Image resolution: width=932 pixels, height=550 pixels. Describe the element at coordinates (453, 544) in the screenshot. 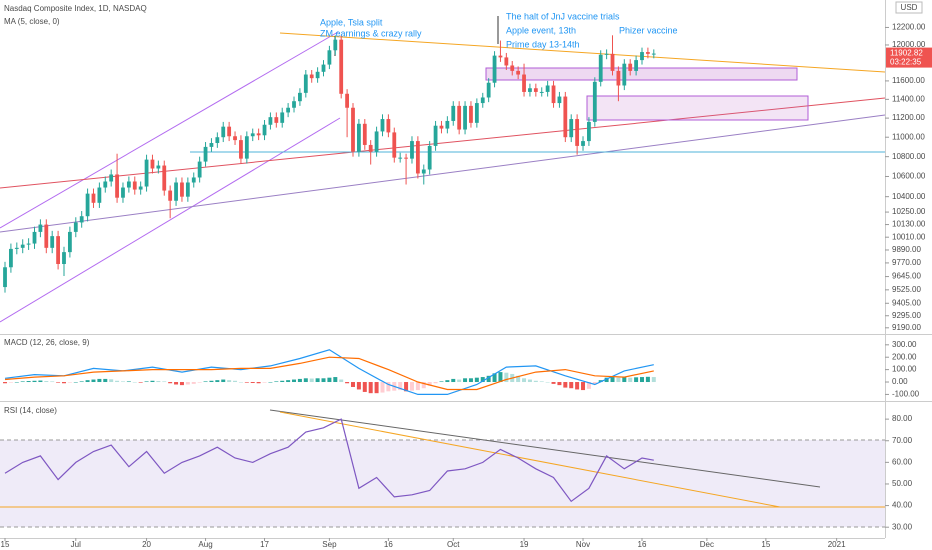

I see `x-tick-label: Oct` at that location.